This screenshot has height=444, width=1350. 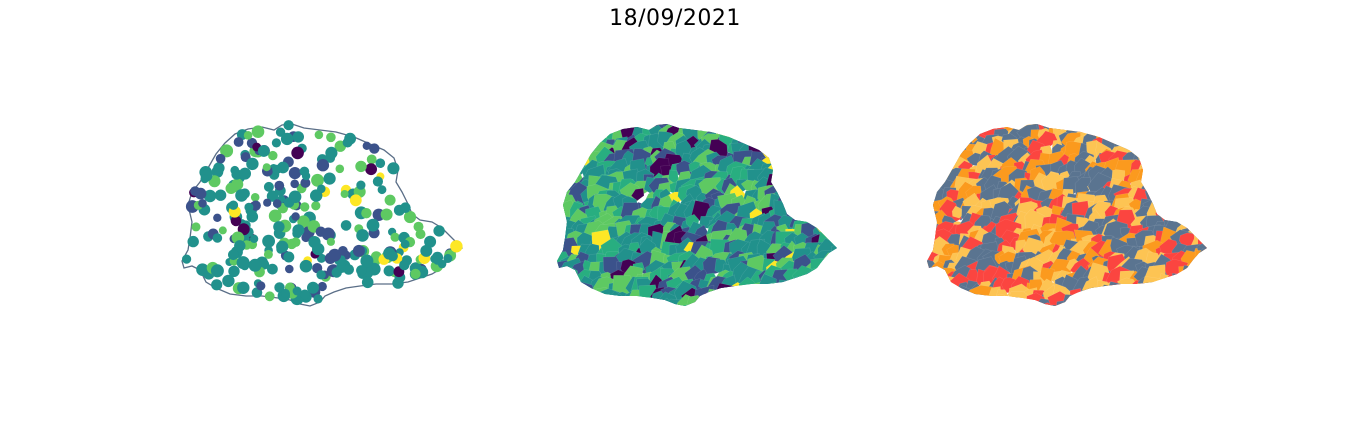 I want to click on map-panel-choropleth-viridis, so click(x=695, y=220).